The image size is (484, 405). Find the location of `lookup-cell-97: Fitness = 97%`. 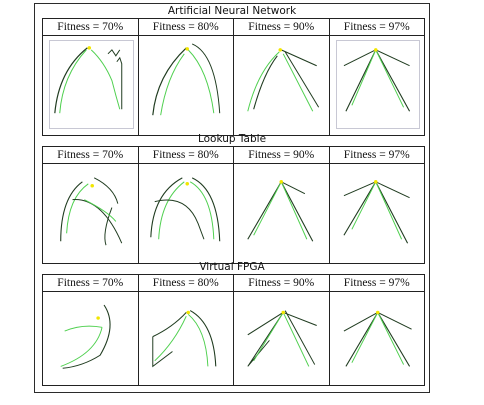

lookup-cell-97: Fitness = 97% is located at coordinates (377, 205).